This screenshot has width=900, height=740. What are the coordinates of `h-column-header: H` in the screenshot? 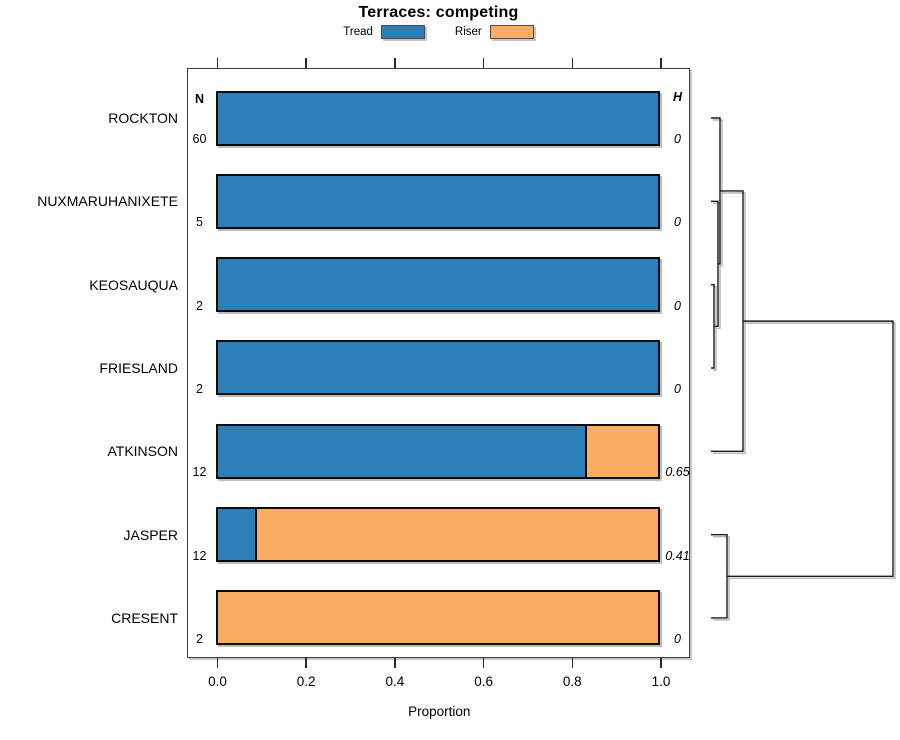 It's located at (677, 97).